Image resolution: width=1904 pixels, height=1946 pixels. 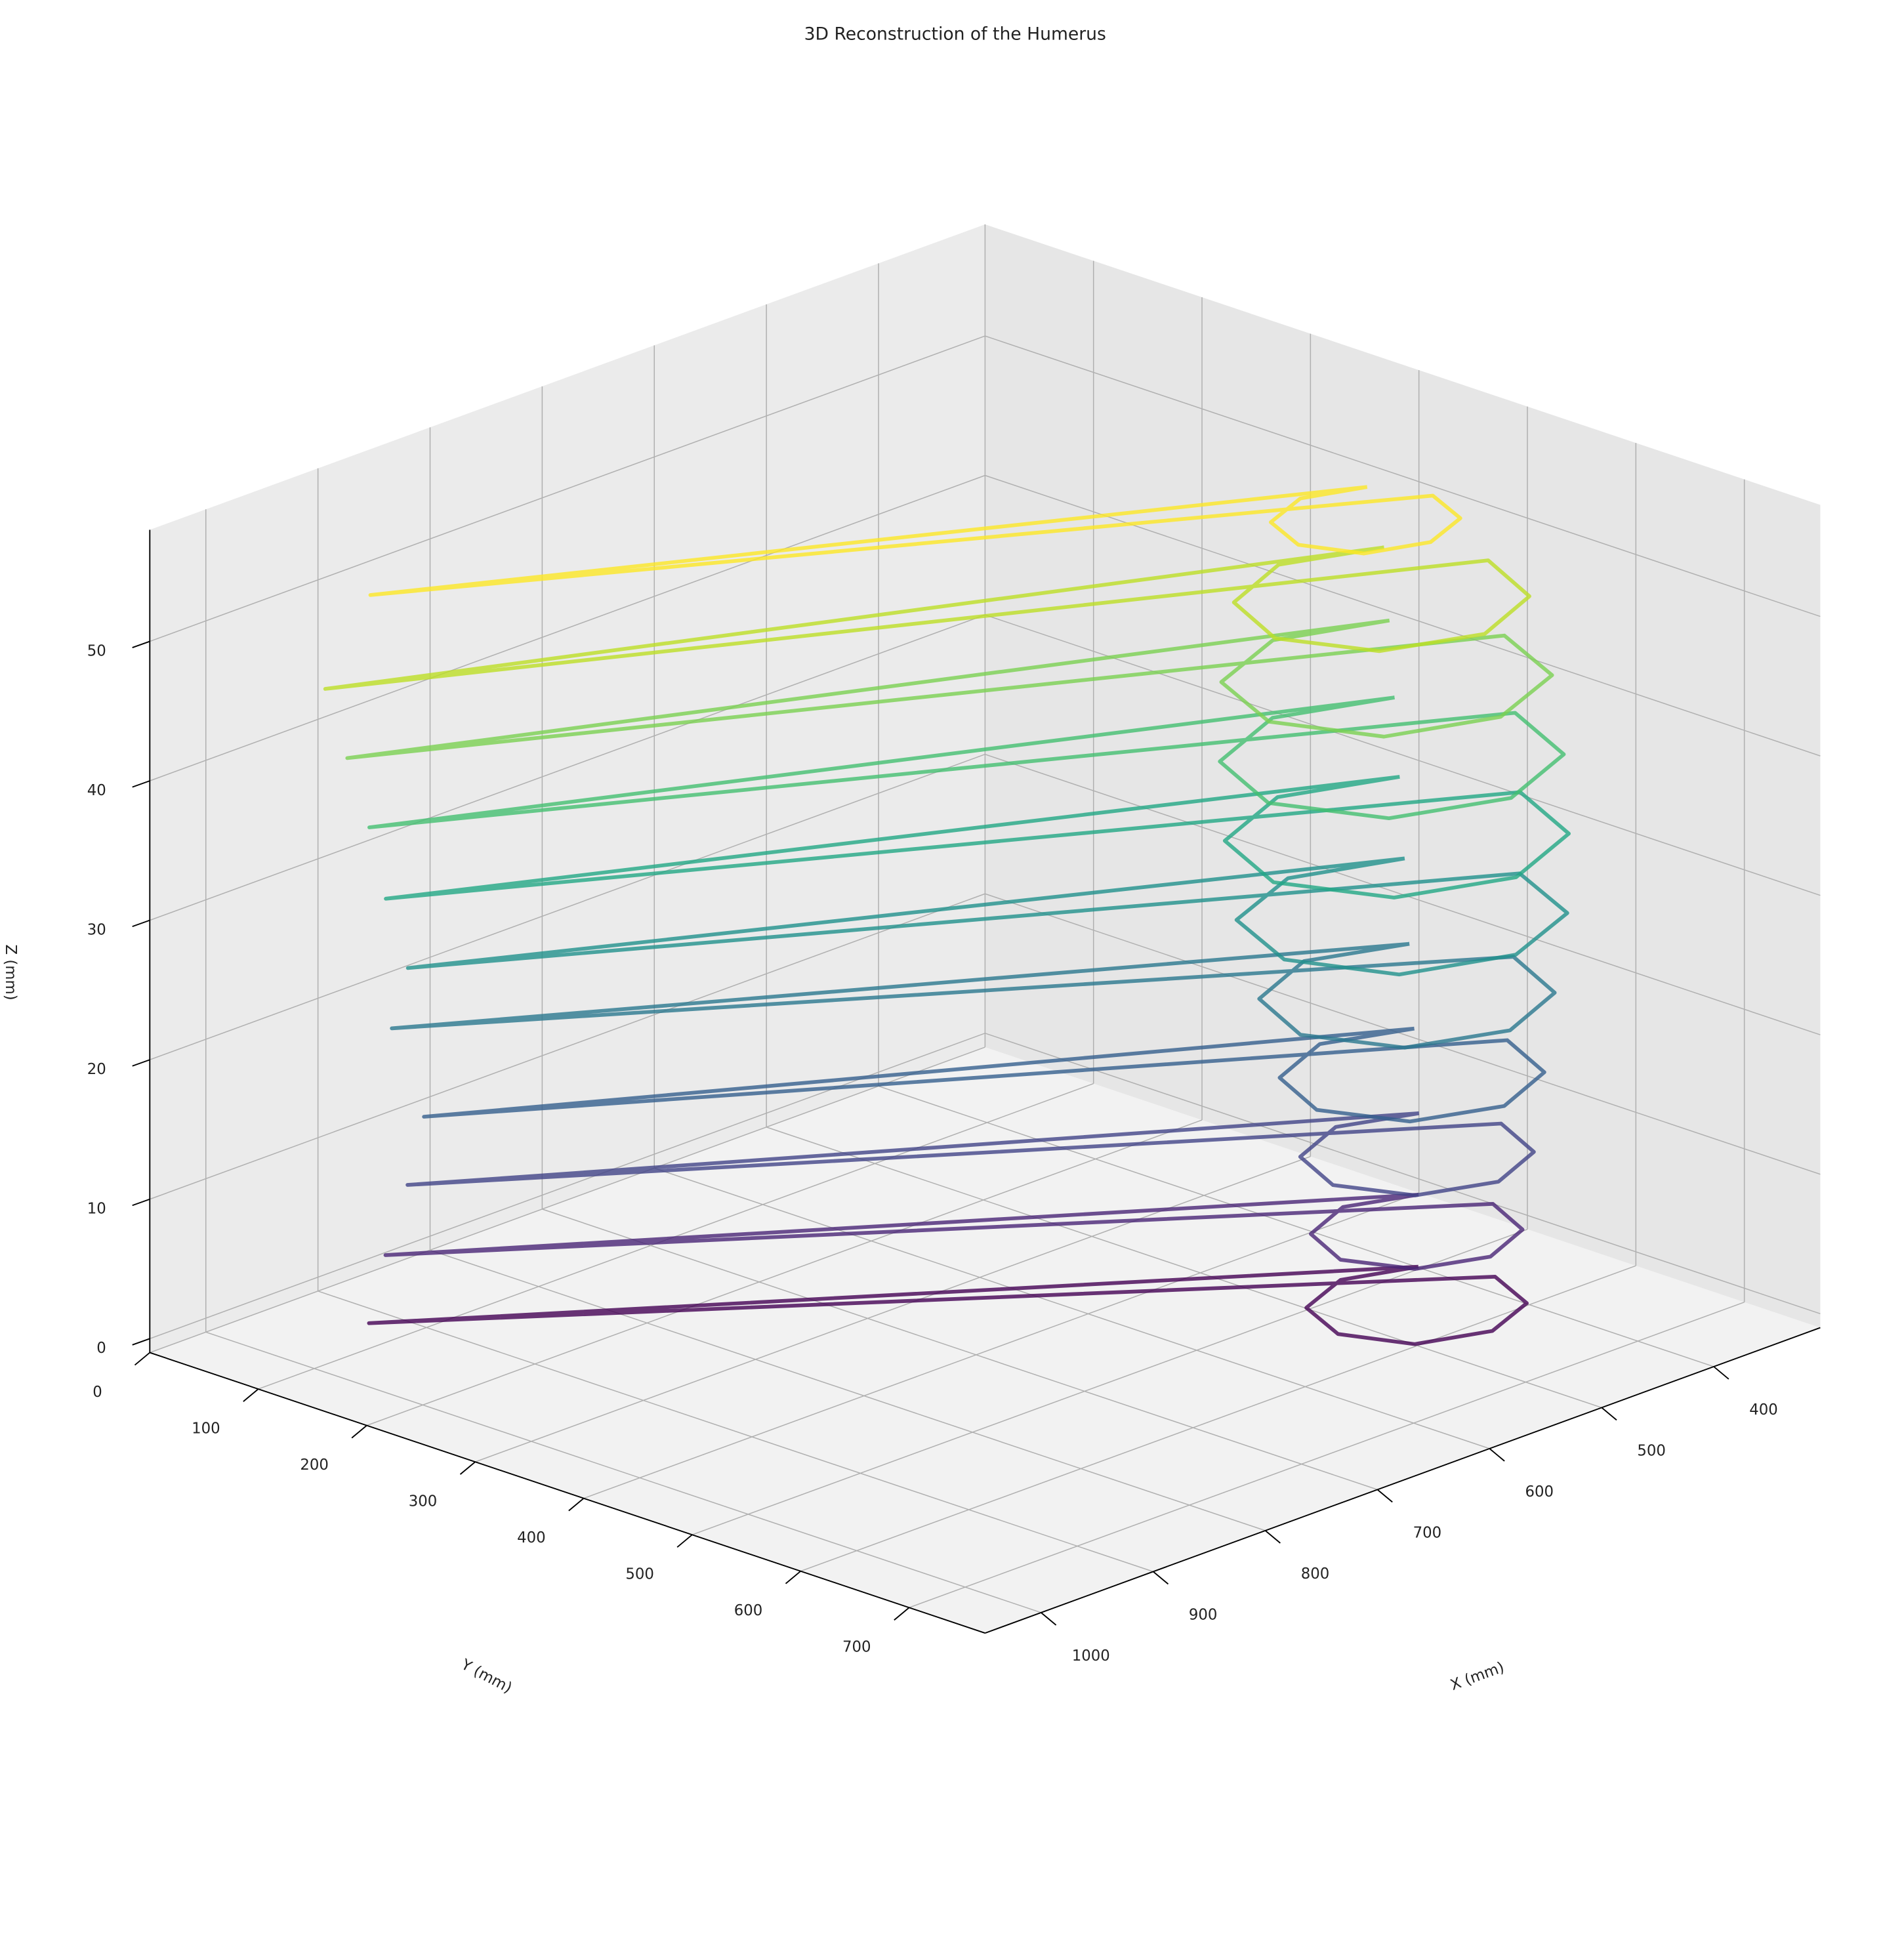 I want to click on y-tick-label: 500, so click(x=639, y=1574).